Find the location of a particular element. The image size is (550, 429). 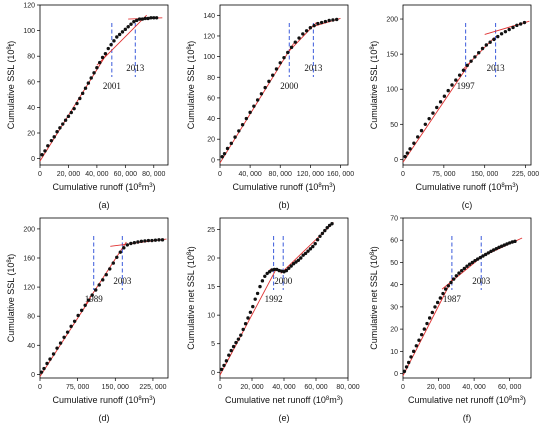

y-tick-label: 120 is located at coordinates (29, 6).